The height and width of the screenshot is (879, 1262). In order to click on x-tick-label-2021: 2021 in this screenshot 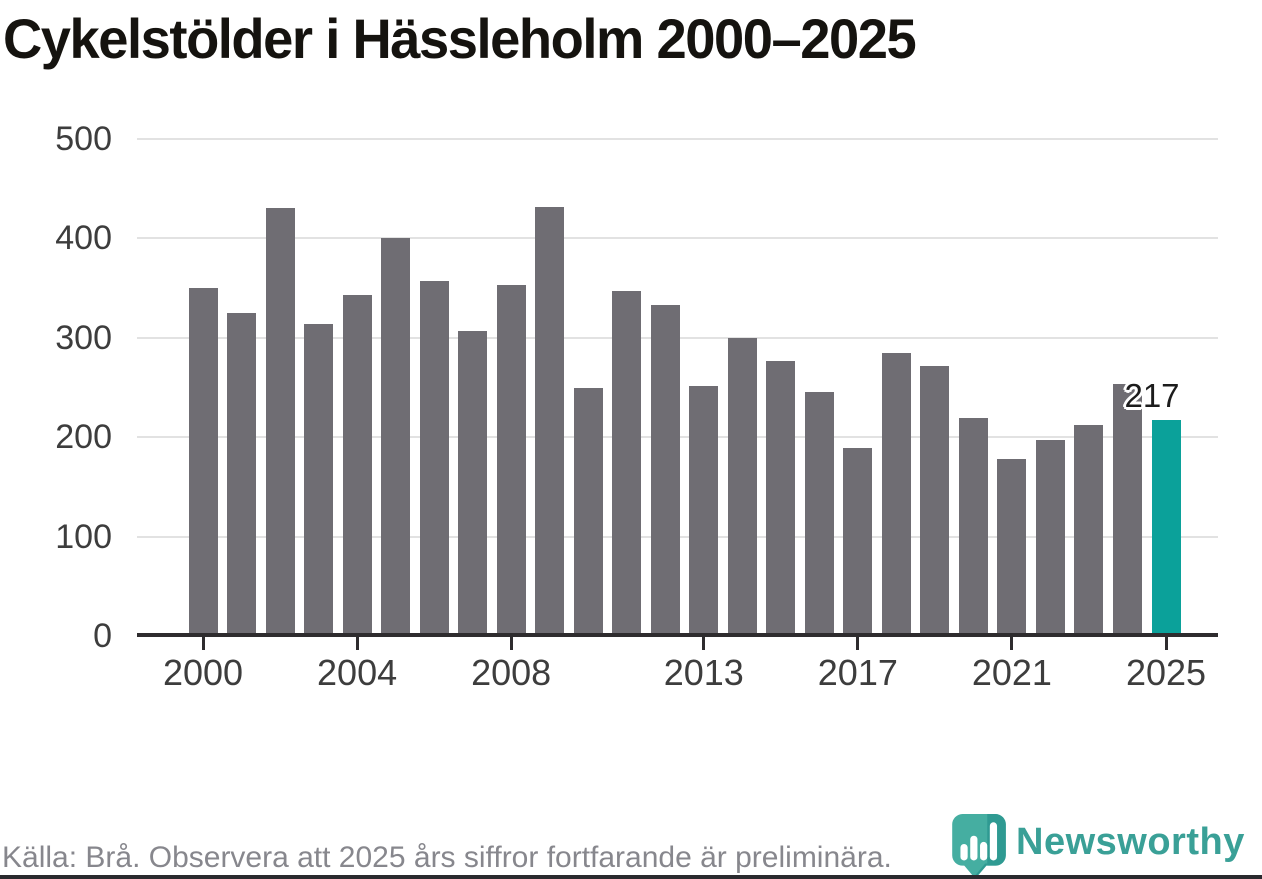, I will do `click(1011, 672)`.